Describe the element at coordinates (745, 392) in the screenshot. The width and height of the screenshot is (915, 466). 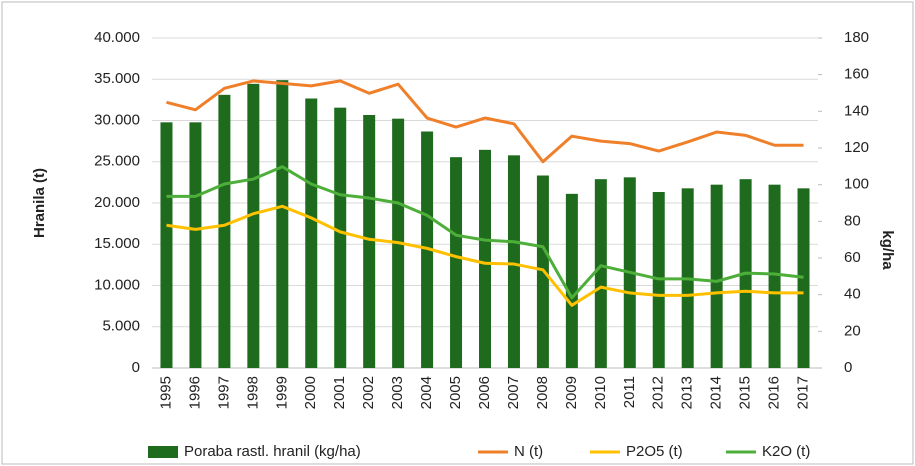
I see `x-tick-label: 2015` at that location.